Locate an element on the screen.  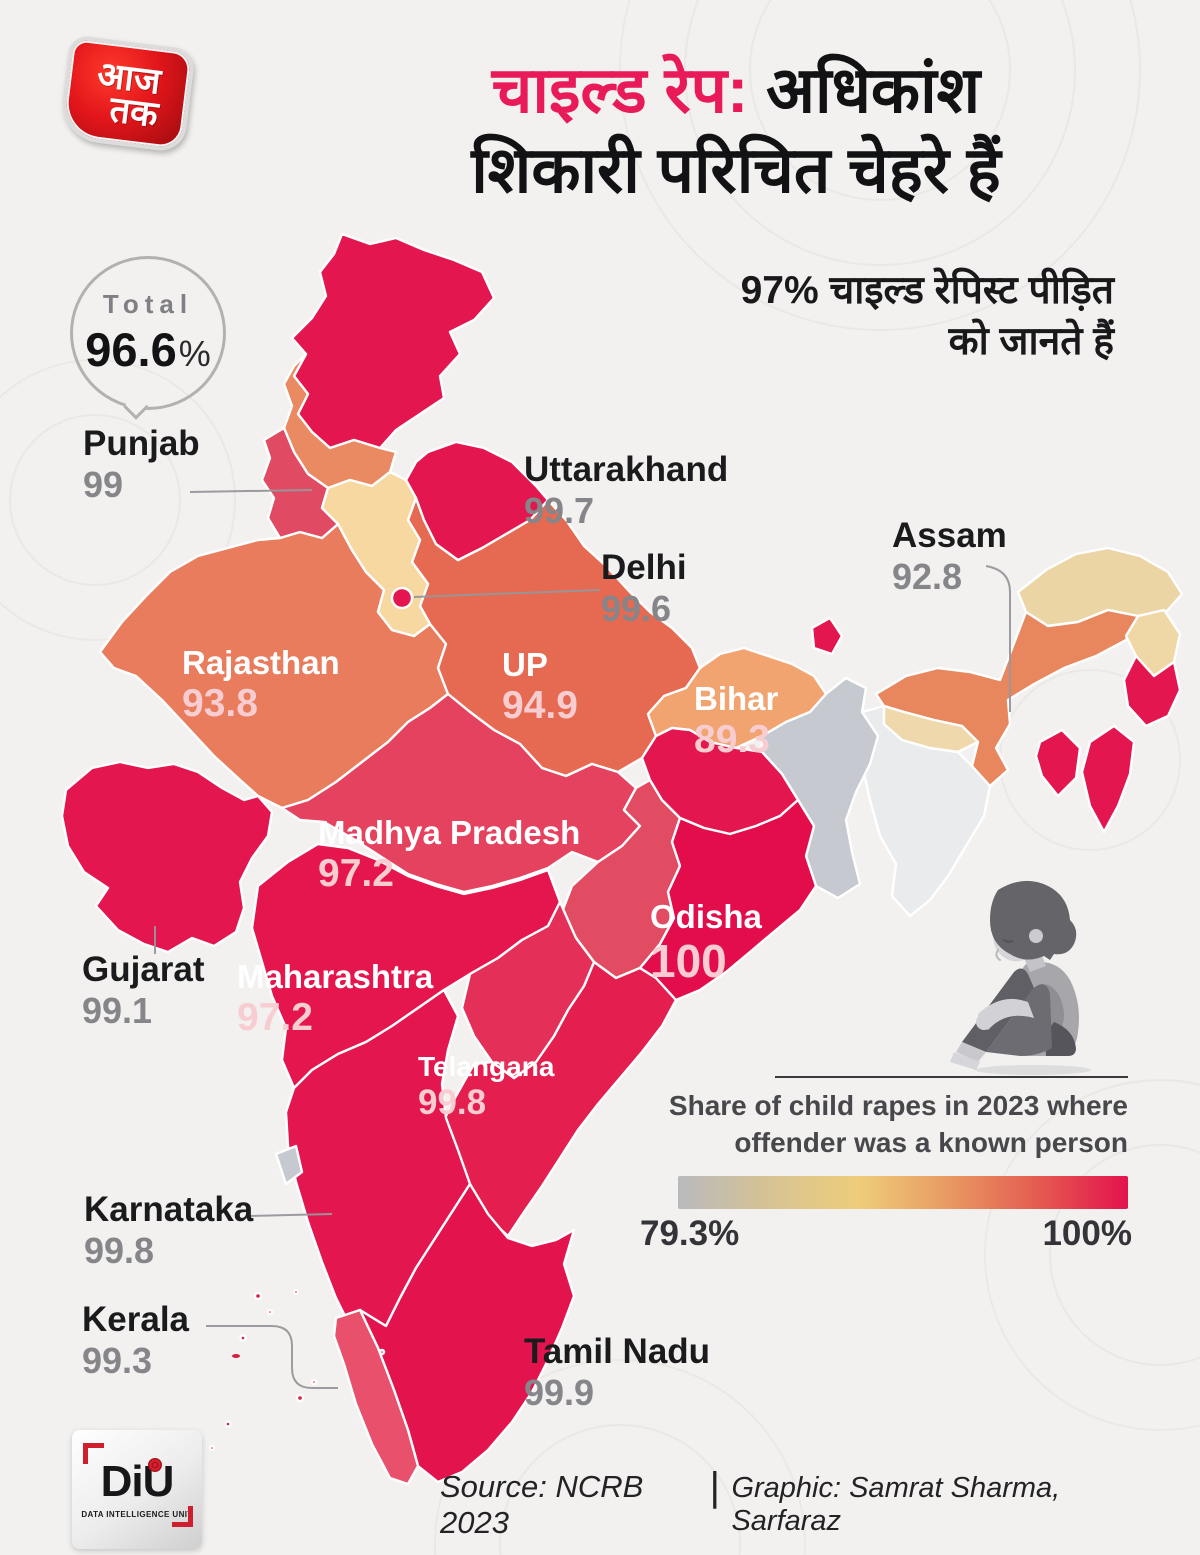
label-delhi: Delhi 99.6 is located at coordinates (644, 589).